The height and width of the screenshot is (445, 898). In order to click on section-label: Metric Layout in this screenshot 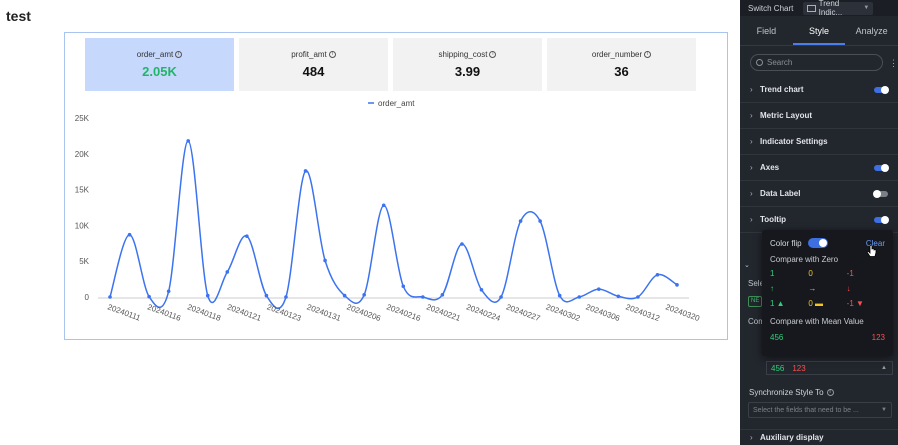, I will do `click(786, 115)`.